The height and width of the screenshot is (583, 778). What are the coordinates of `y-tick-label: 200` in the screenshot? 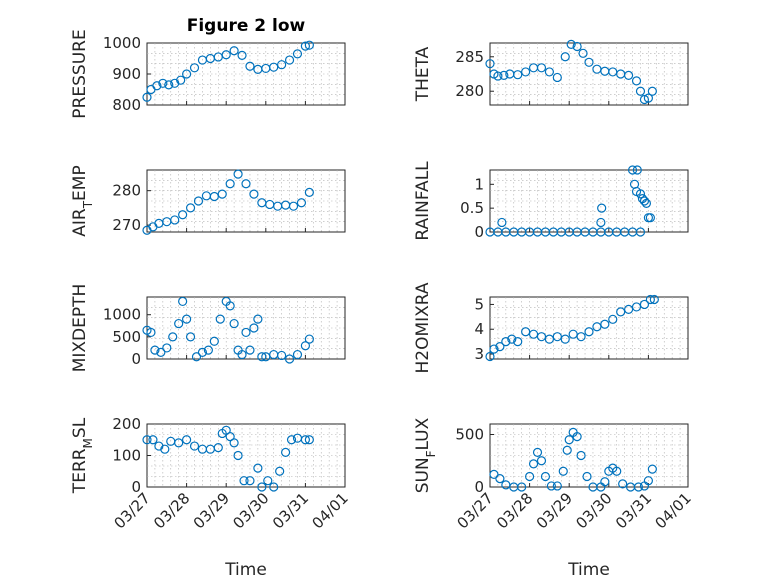 It's located at (126, 424).